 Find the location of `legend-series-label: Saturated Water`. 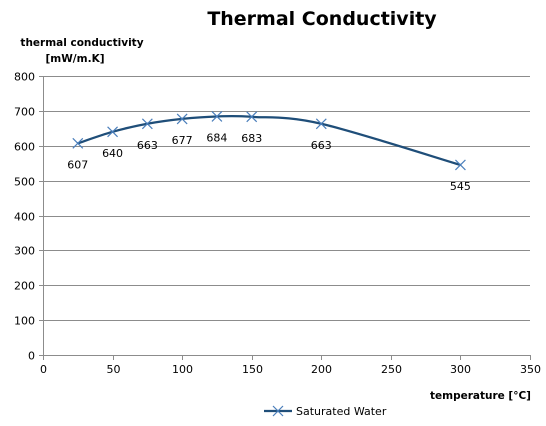

legend-series-label: Saturated Water is located at coordinates (341, 411).